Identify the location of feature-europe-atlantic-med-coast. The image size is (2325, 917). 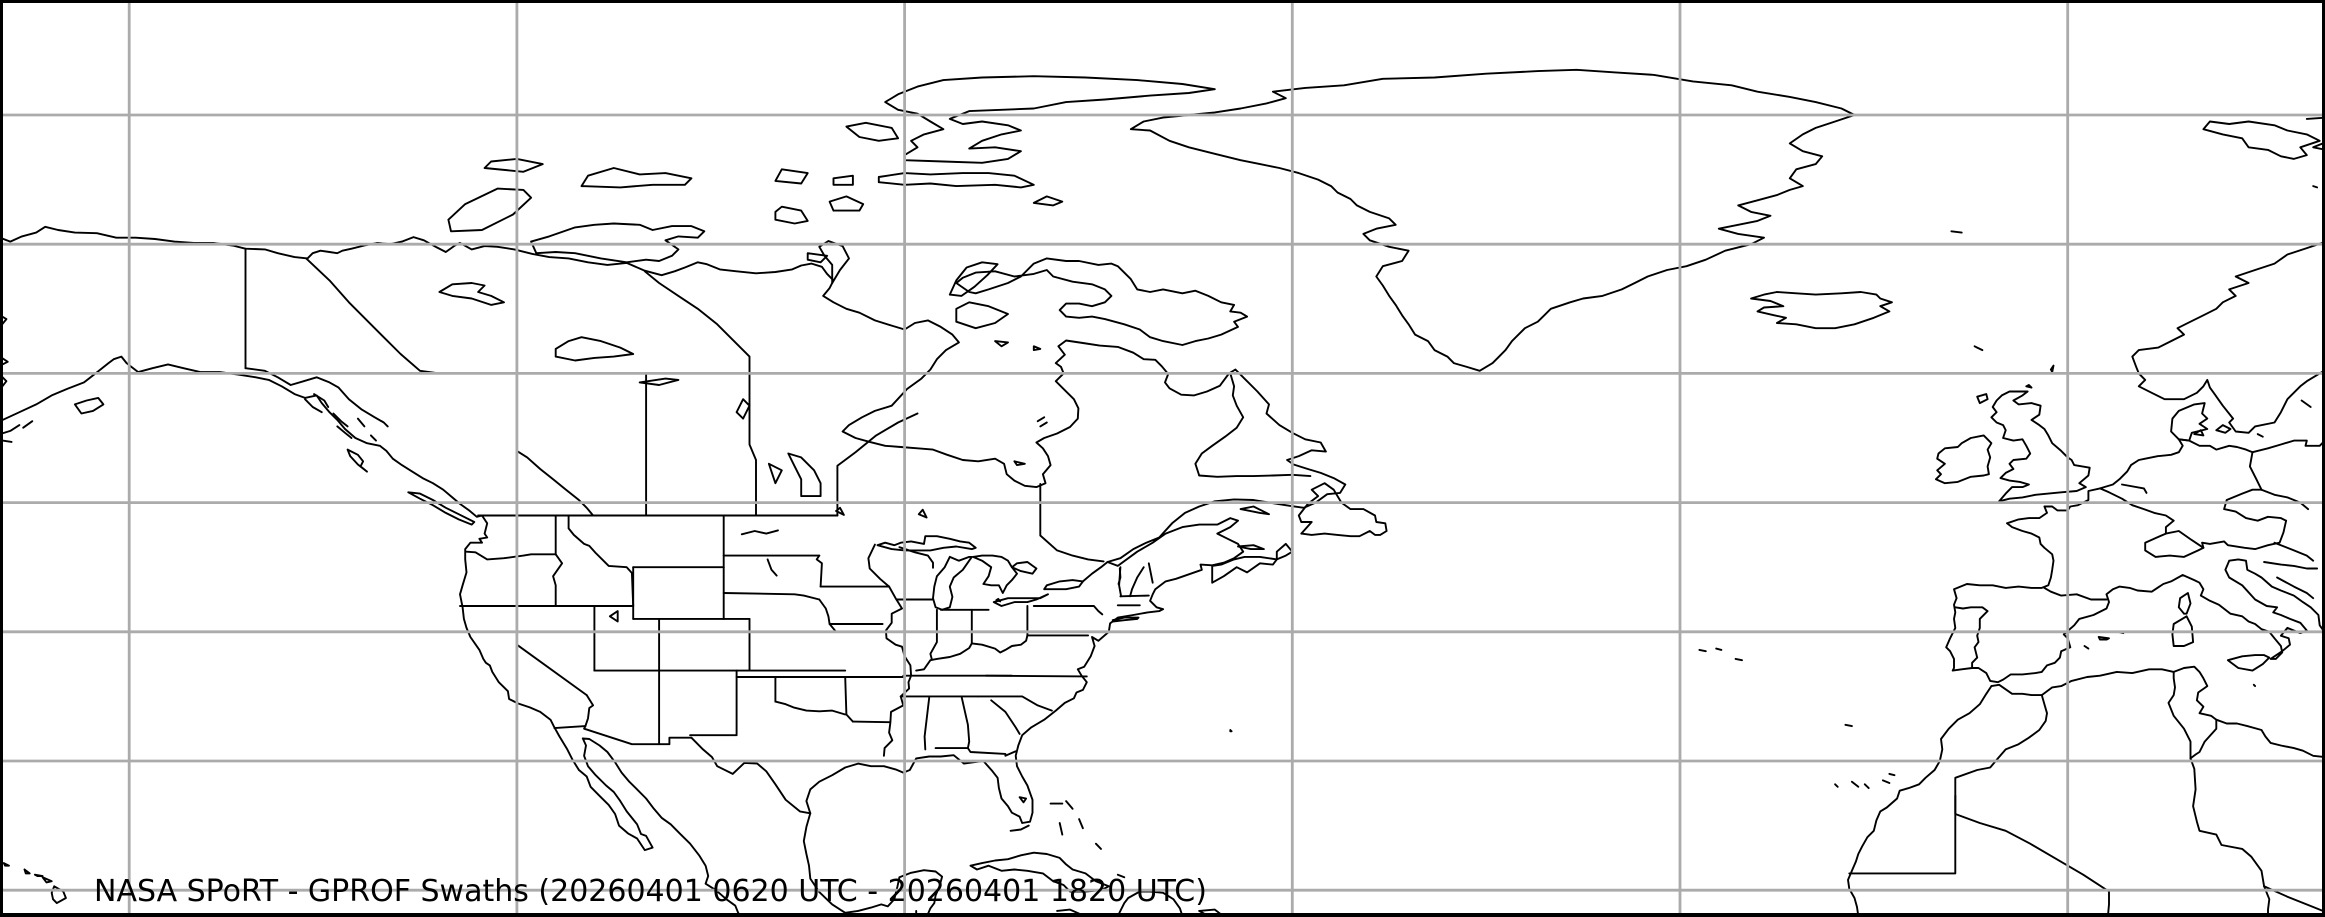
(2135, 561).